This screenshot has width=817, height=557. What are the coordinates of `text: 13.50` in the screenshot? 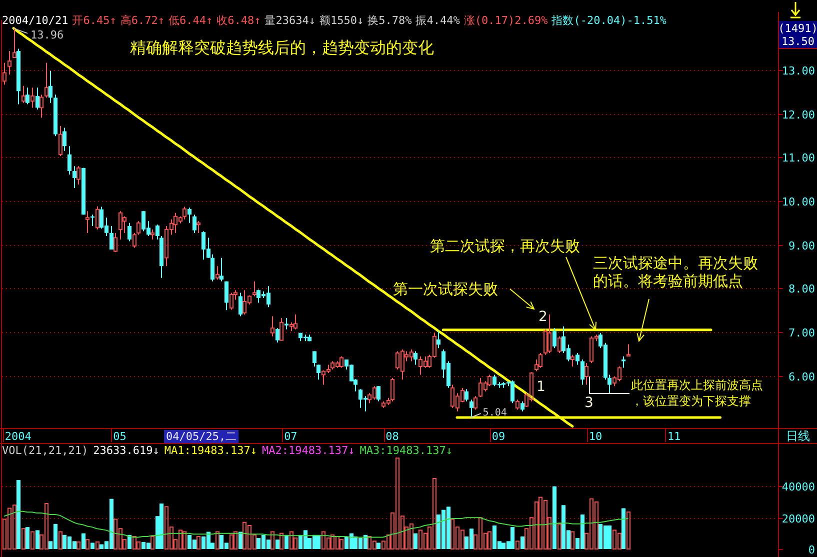 It's located at (798, 41).